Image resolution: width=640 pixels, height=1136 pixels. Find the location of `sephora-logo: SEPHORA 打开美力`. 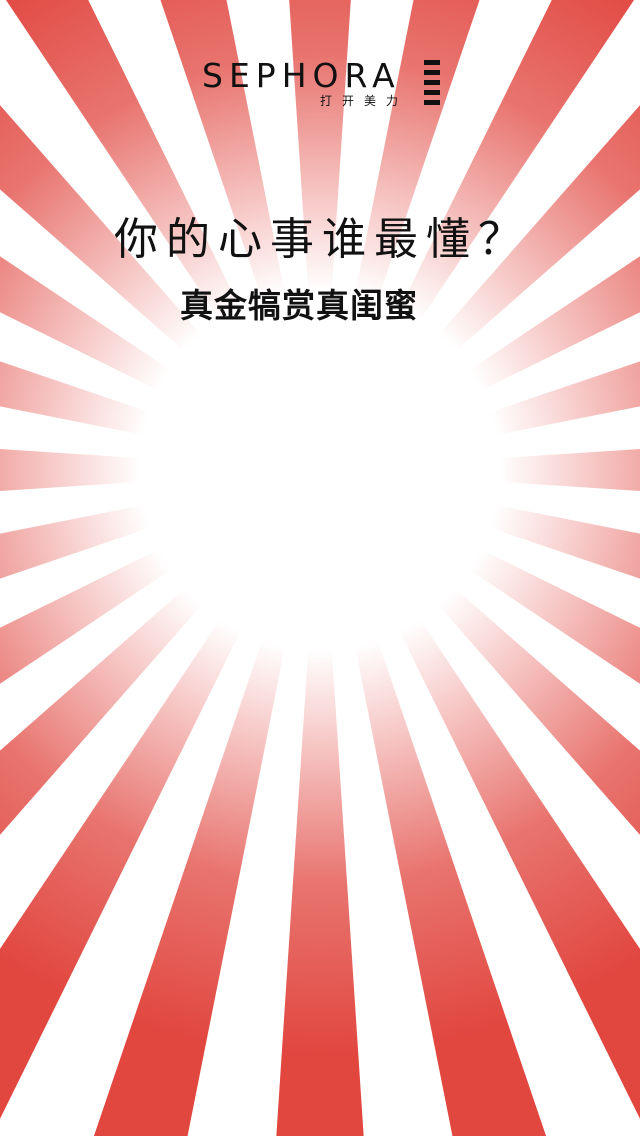

sephora-logo: SEPHORA 打开美力 is located at coordinates (322, 84).